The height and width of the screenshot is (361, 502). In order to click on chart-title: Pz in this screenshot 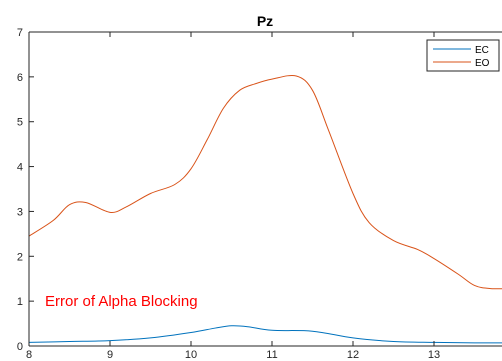, I will do `click(265, 21)`.